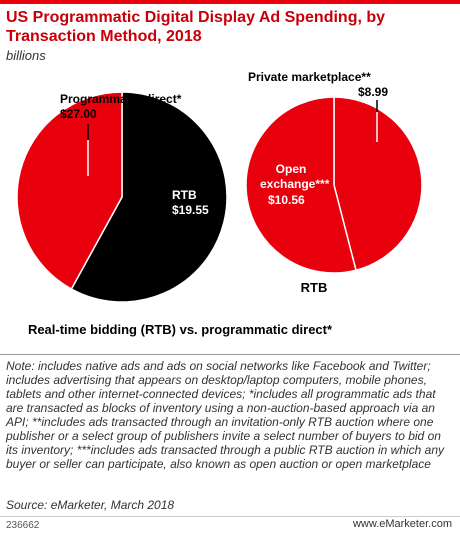  What do you see at coordinates (26, 55) in the screenshot?
I see `subtitle: billions` at bounding box center [26, 55].